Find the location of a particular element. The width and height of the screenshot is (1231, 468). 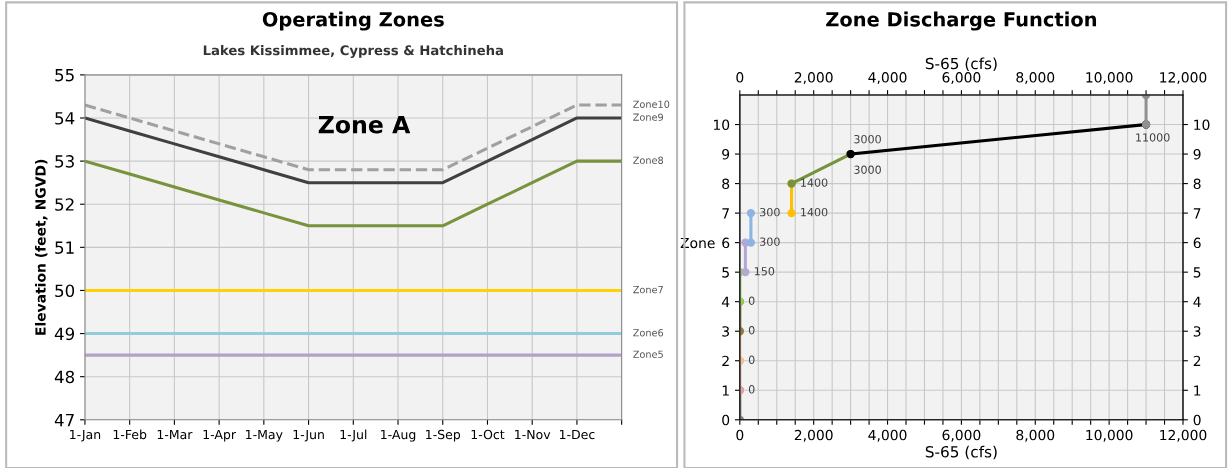

x-tick-label: 1-Jun is located at coordinates (308, 435).